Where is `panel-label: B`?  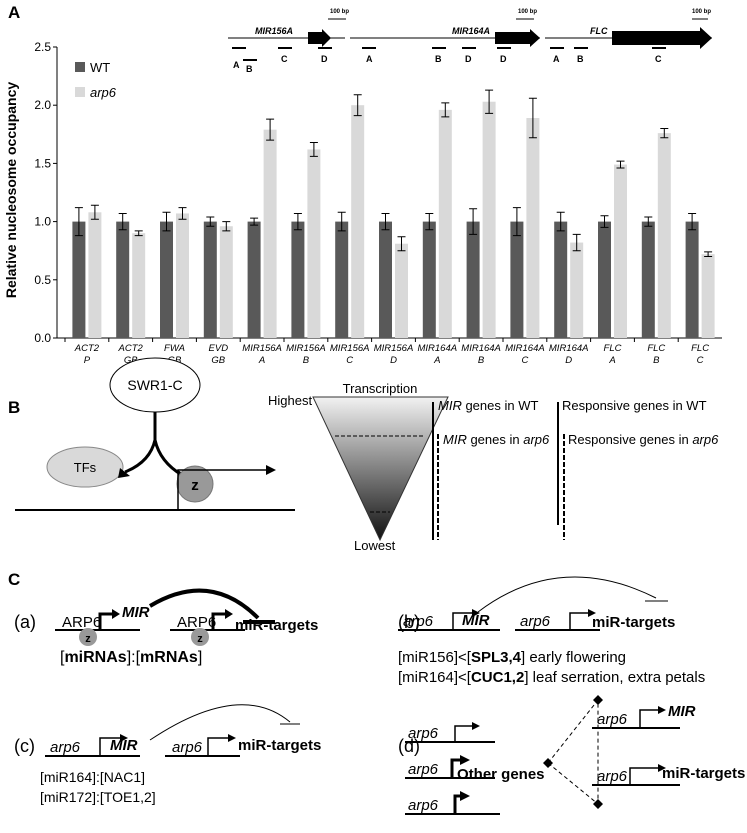
panel-label: B is located at coordinates (14, 407).